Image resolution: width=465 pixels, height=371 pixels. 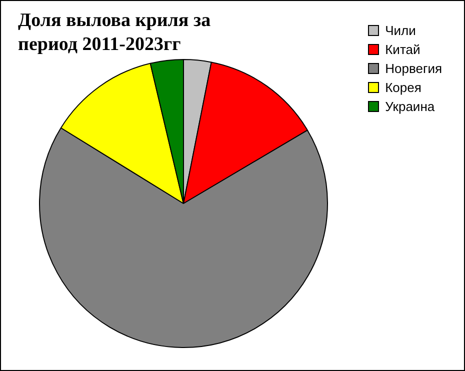 I want to click on legend-label: Китай, so click(x=402, y=49).